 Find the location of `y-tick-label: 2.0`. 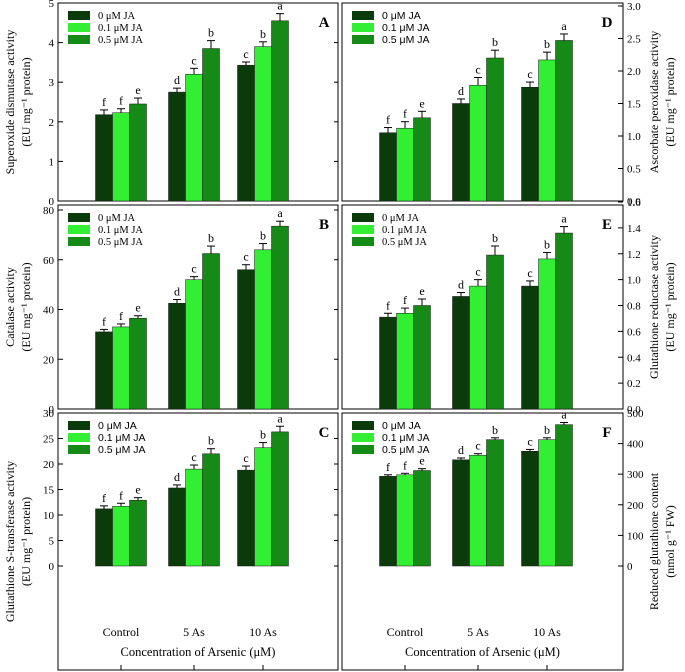

y-tick-label: 2.0 is located at coordinates (634, 72).